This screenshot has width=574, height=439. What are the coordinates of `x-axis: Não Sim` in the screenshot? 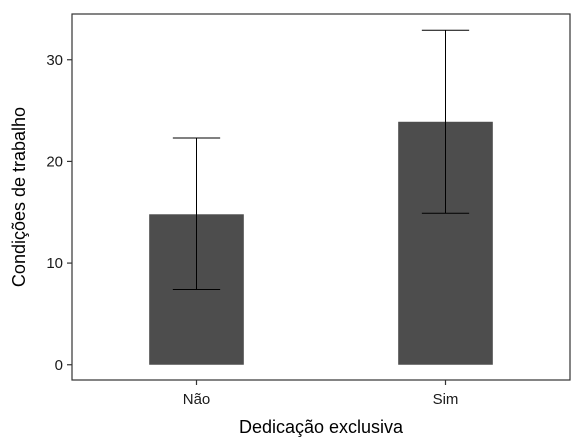 It's located at (321, 394).